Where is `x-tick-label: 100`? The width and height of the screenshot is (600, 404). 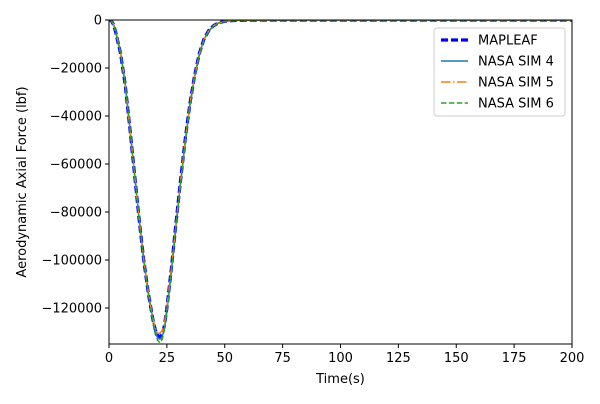 x-tick-label: 100 is located at coordinates (340, 358).